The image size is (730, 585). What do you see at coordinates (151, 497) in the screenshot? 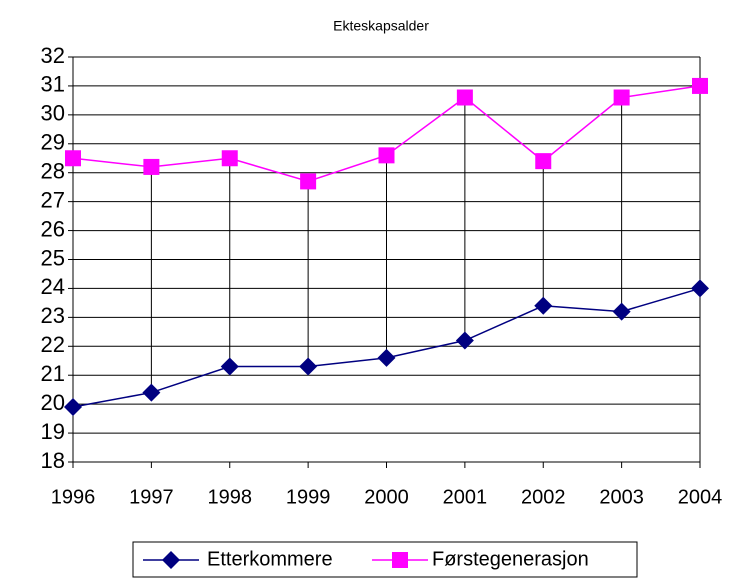
I see `x-tick-label: 1997` at bounding box center [151, 497].